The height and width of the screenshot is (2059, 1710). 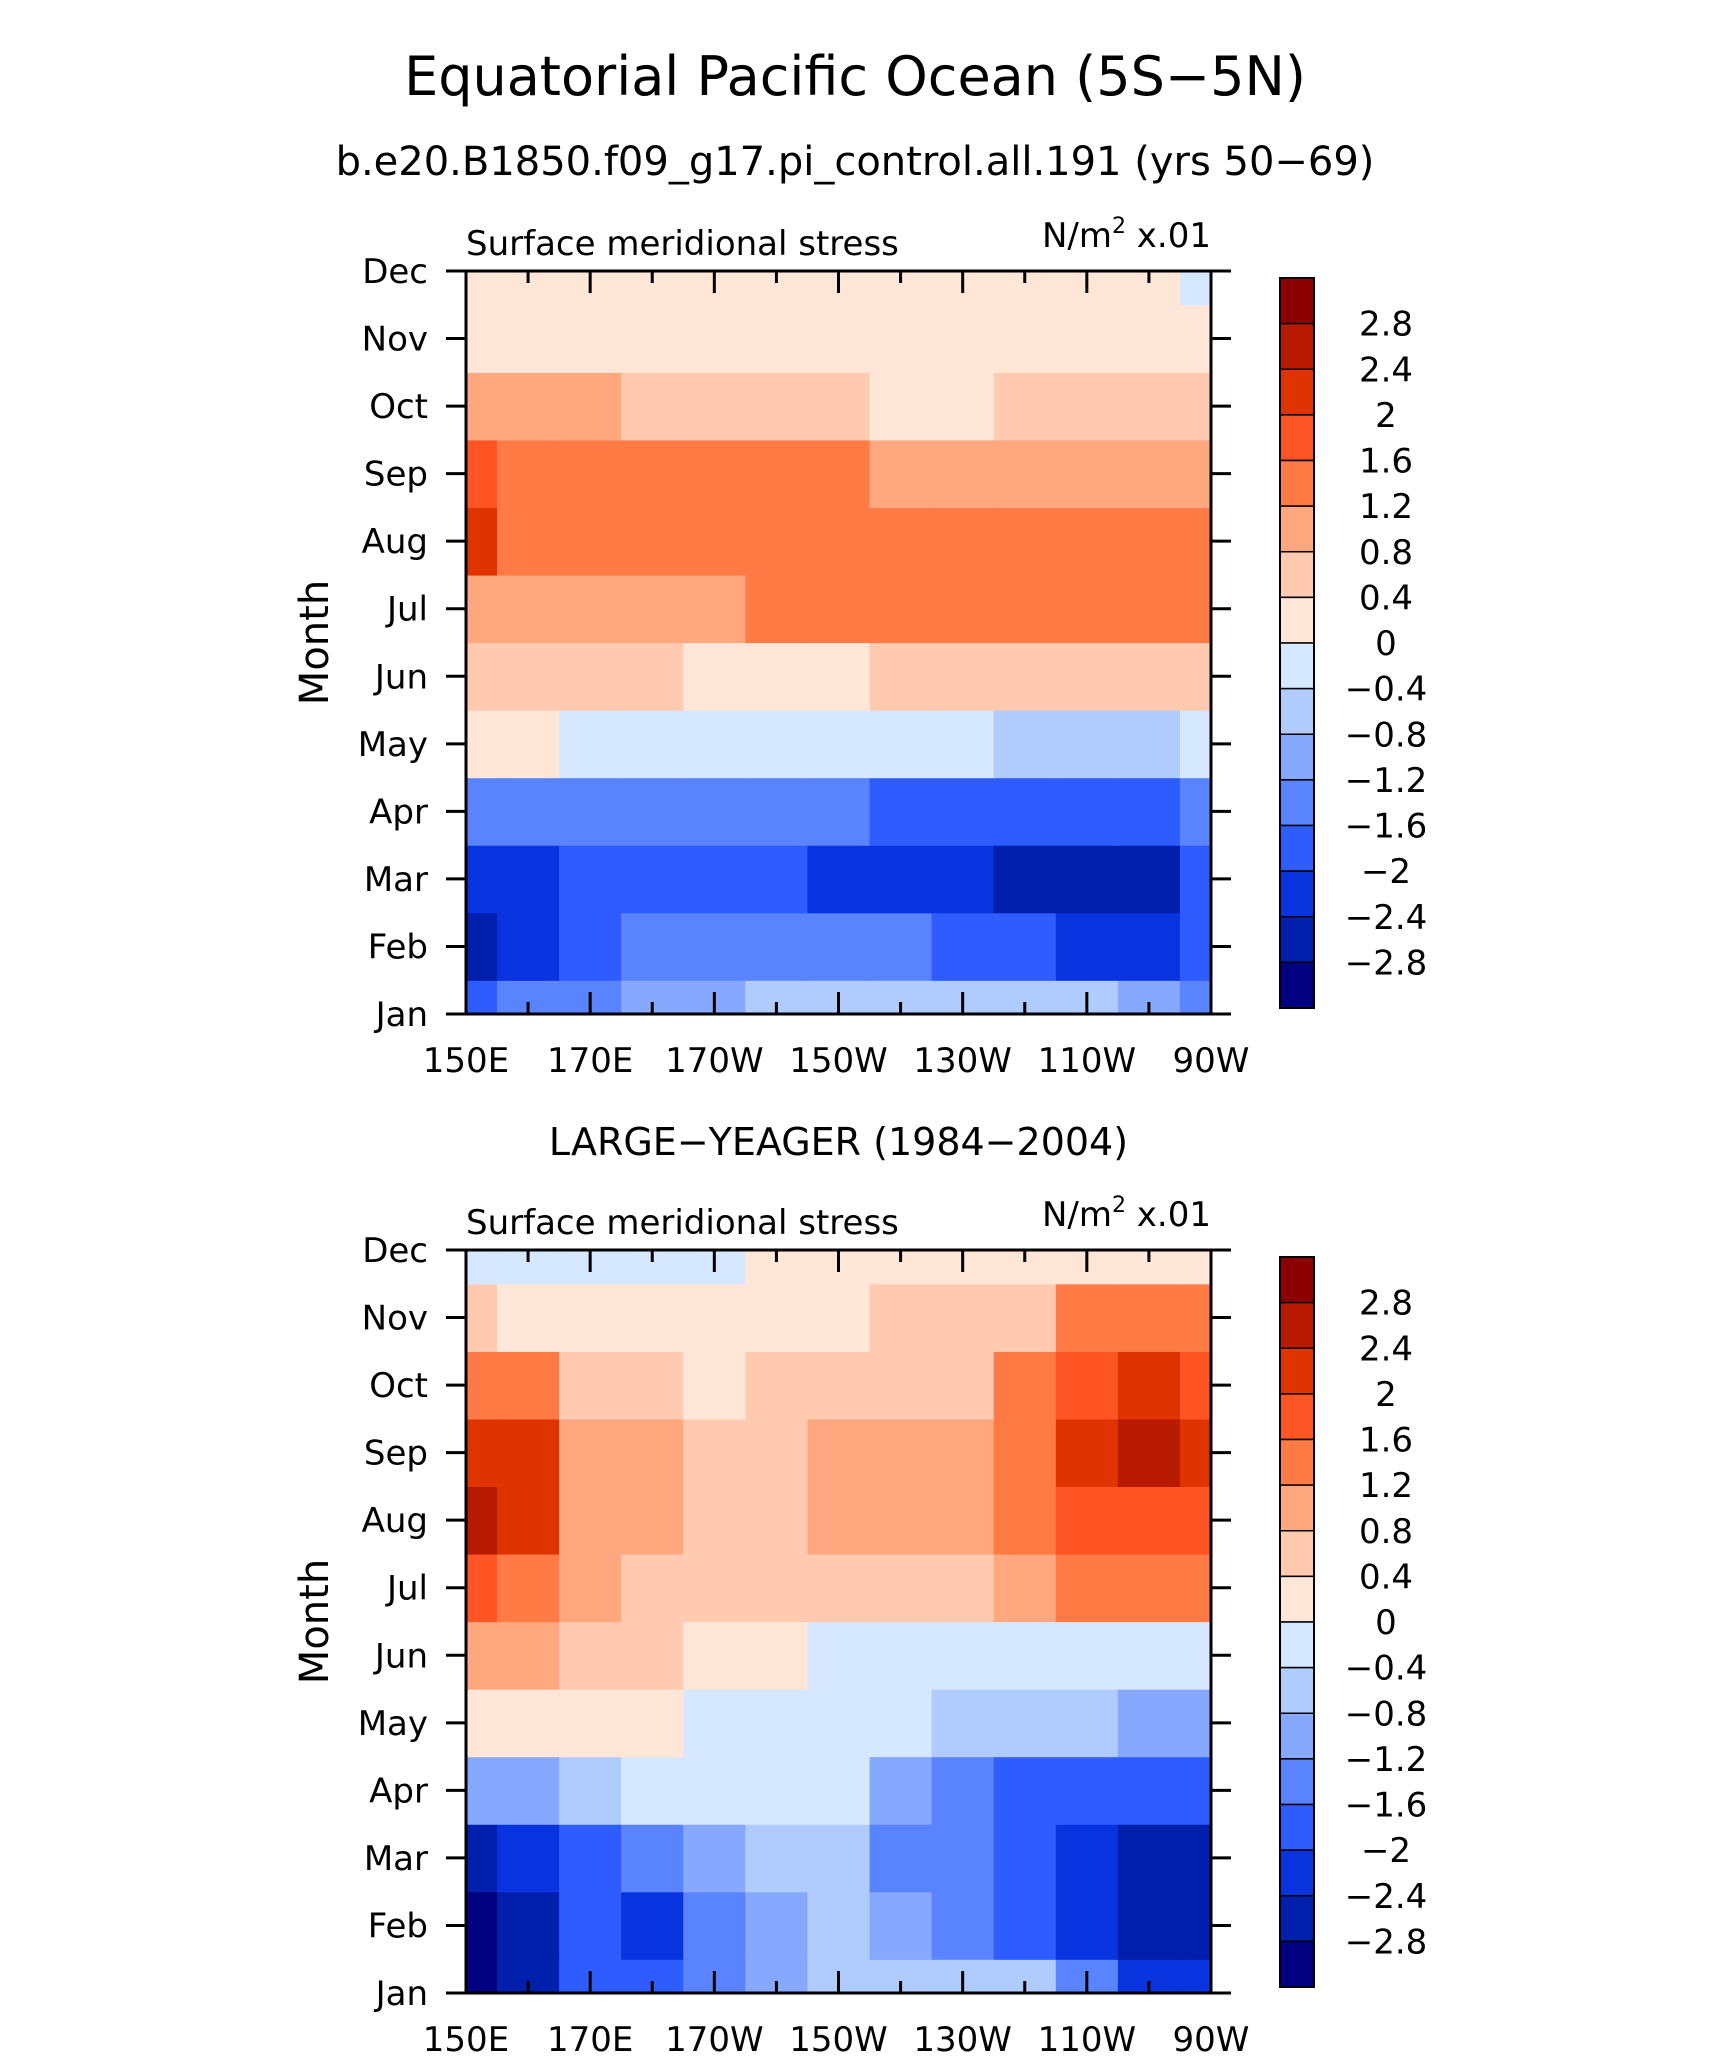 I want to click on colorbar-label: 1.6, so click(x=1386, y=462).